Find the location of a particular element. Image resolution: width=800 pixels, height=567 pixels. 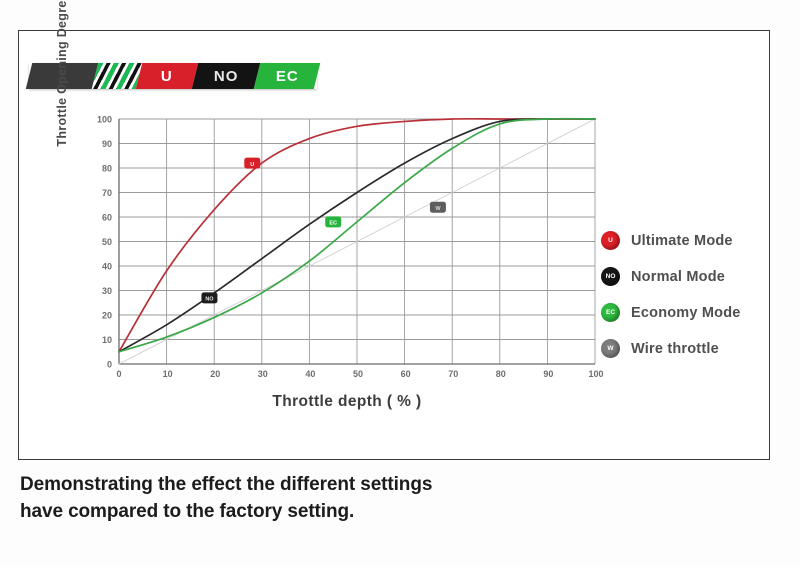

data-point-badge-label: NO is located at coordinates (209, 300).